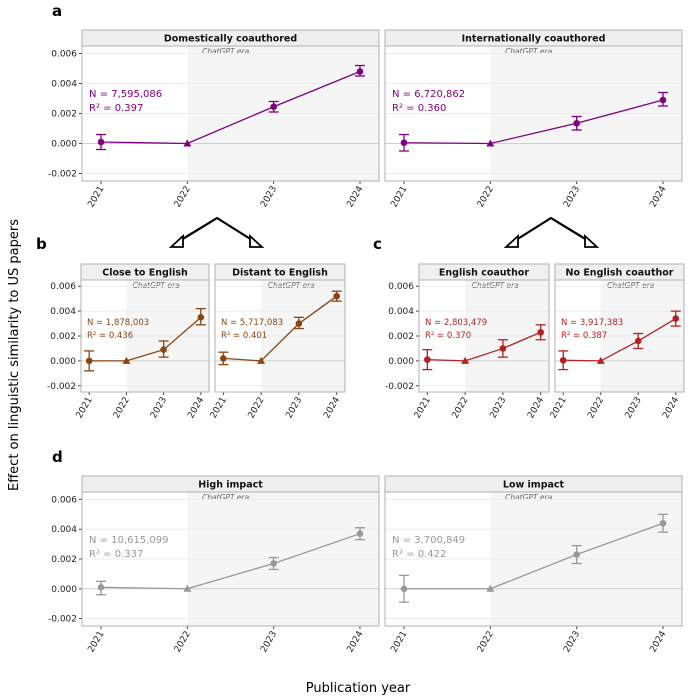 The height and width of the screenshot is (698, 698). I want to click on panel-letter-b: b, so click(41, 244).